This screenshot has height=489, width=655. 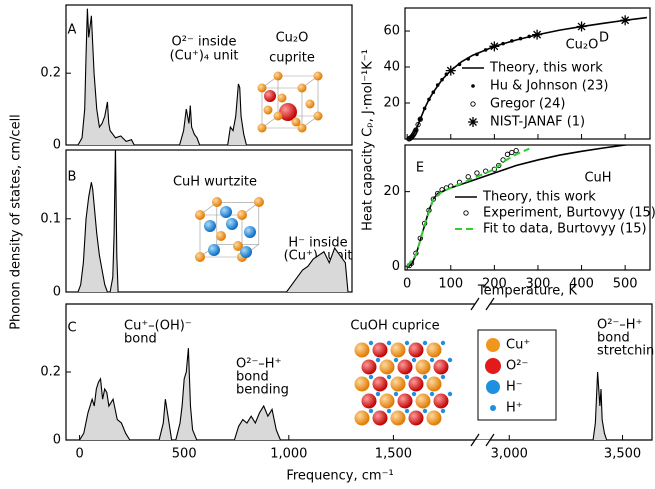 What do you see at coordinates (262, 390) in the screenshot?
I see `annotation: bending` at bounding box center [262, 390].